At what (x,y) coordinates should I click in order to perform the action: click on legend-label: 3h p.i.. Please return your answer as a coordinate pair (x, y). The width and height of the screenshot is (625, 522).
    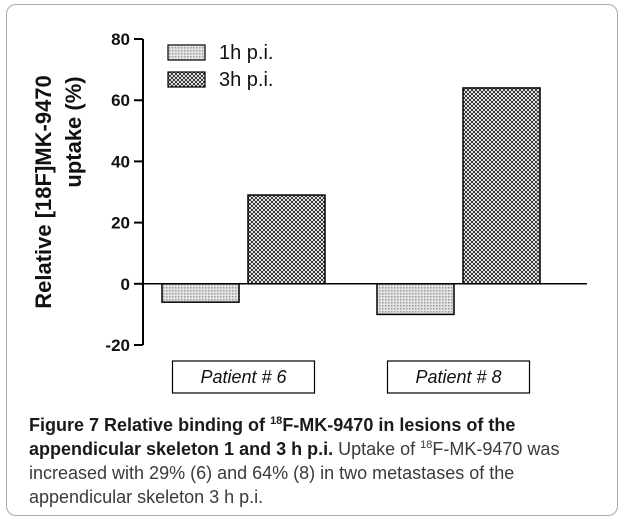
    Looking at the image, I should click on (246, 80).